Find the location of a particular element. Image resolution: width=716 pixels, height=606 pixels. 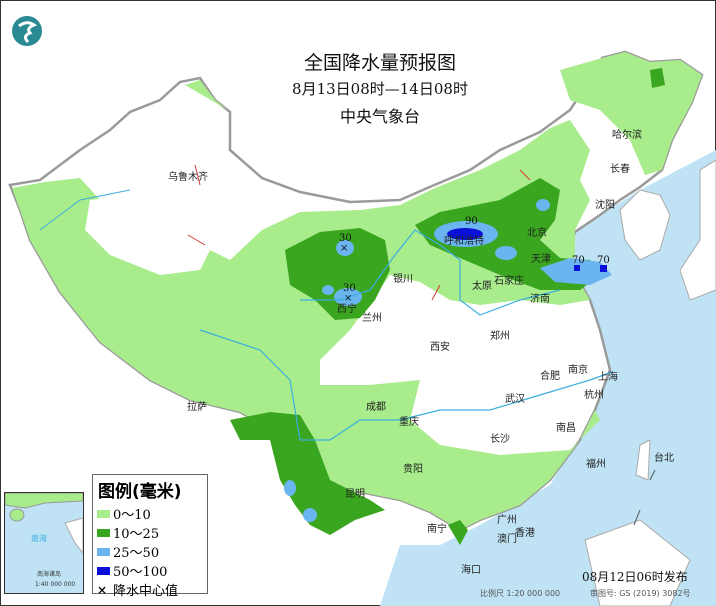

city-label: 台北 is located at coordinates (664, 458).